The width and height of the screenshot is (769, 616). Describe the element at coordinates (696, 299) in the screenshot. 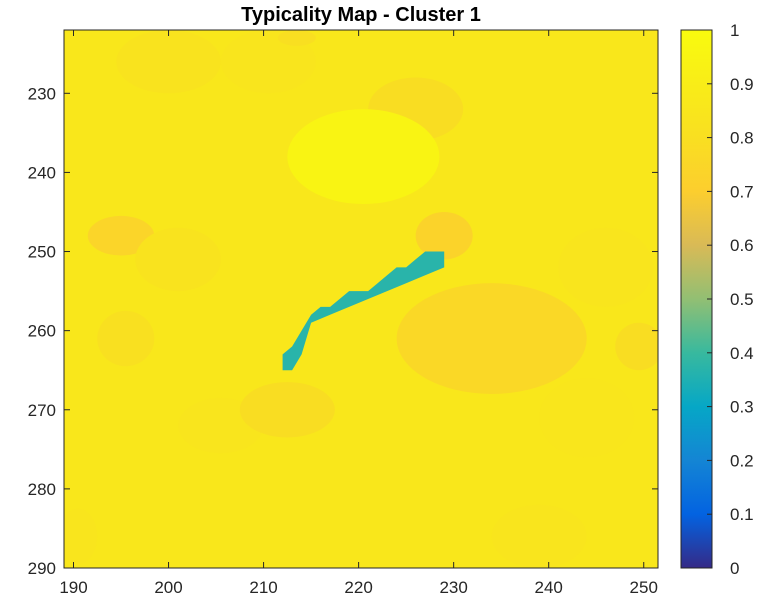

I see `colorbar-gradient` at that location.